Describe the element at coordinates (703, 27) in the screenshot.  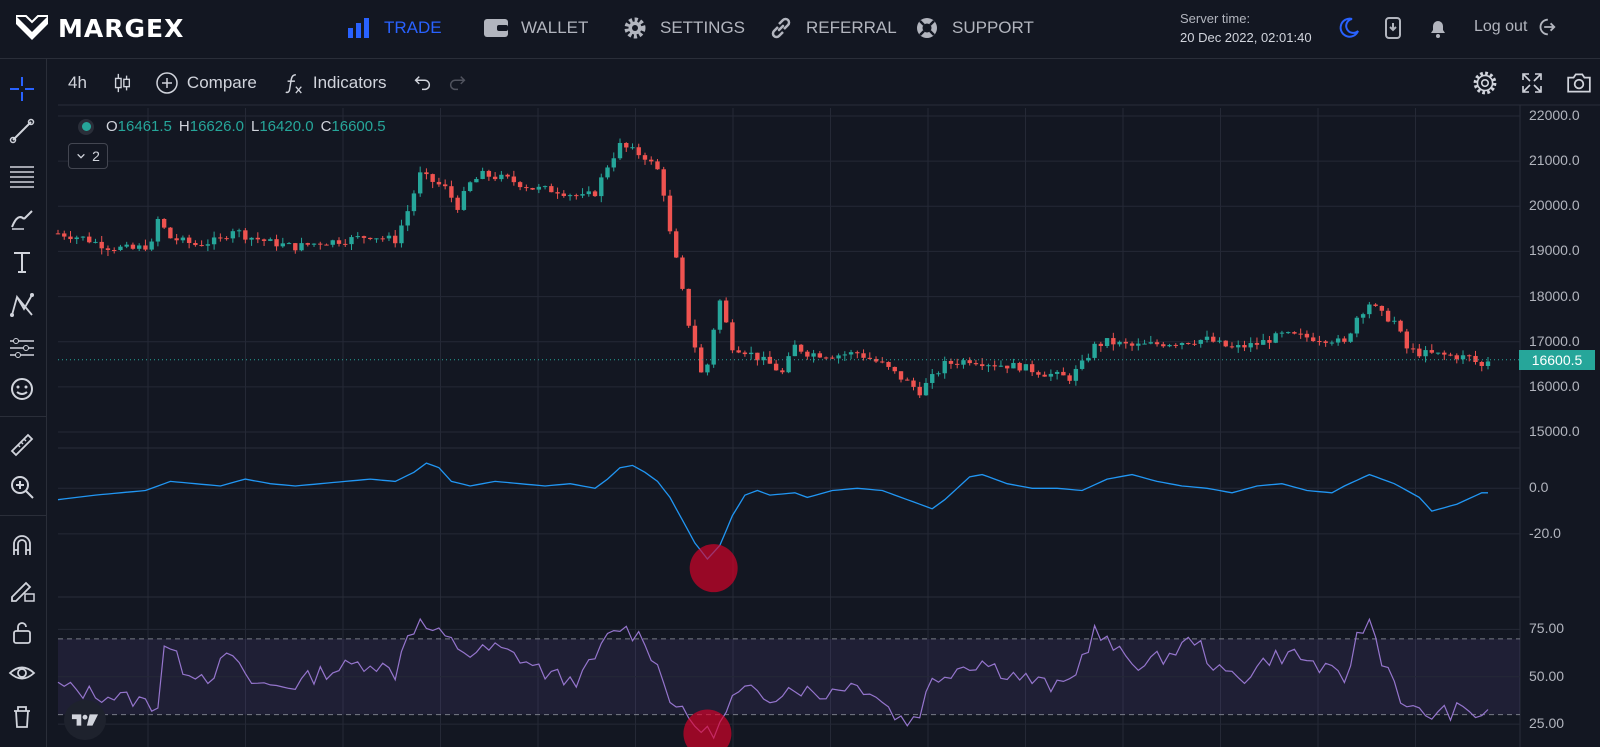
I see `nav-settings-label: SETTINGS` at that location.